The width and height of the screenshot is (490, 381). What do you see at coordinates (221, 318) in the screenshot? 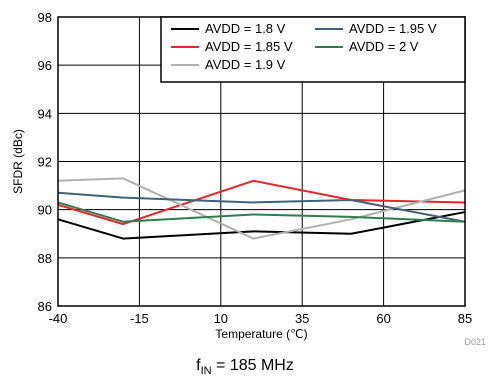
I see `x-tick-label: 10` at bounding box center [221, 318].